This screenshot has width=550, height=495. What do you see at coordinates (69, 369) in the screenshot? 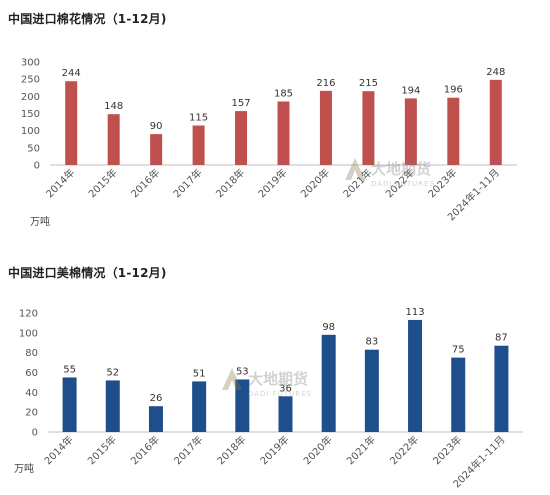
I see `us-cotton-data-label: 55` at bounding box center [69, 369].